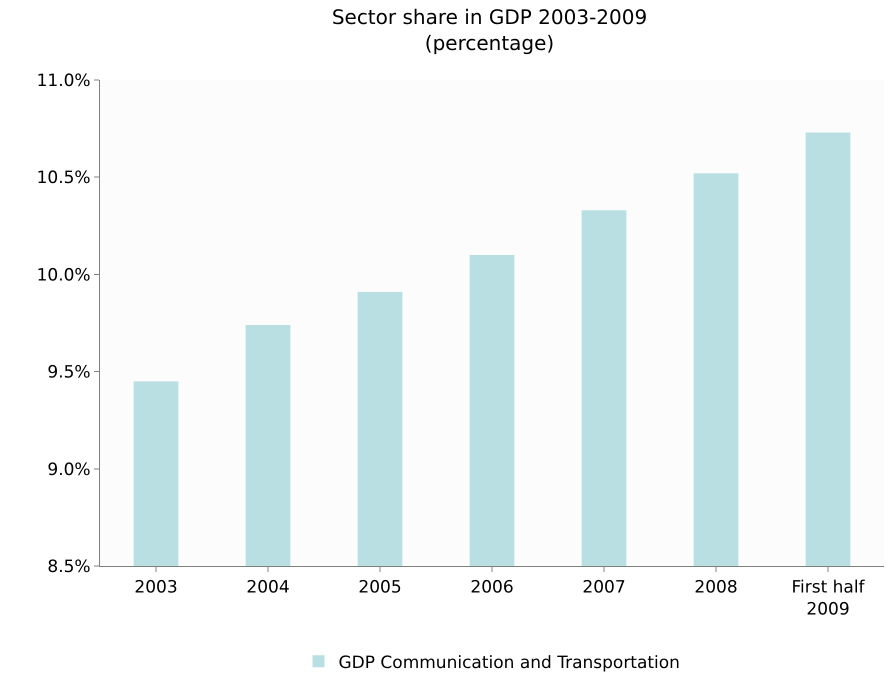 This screenshot has height=686, width=890. I want to click on y-tick-label: 11.0%, so click(63, 80).